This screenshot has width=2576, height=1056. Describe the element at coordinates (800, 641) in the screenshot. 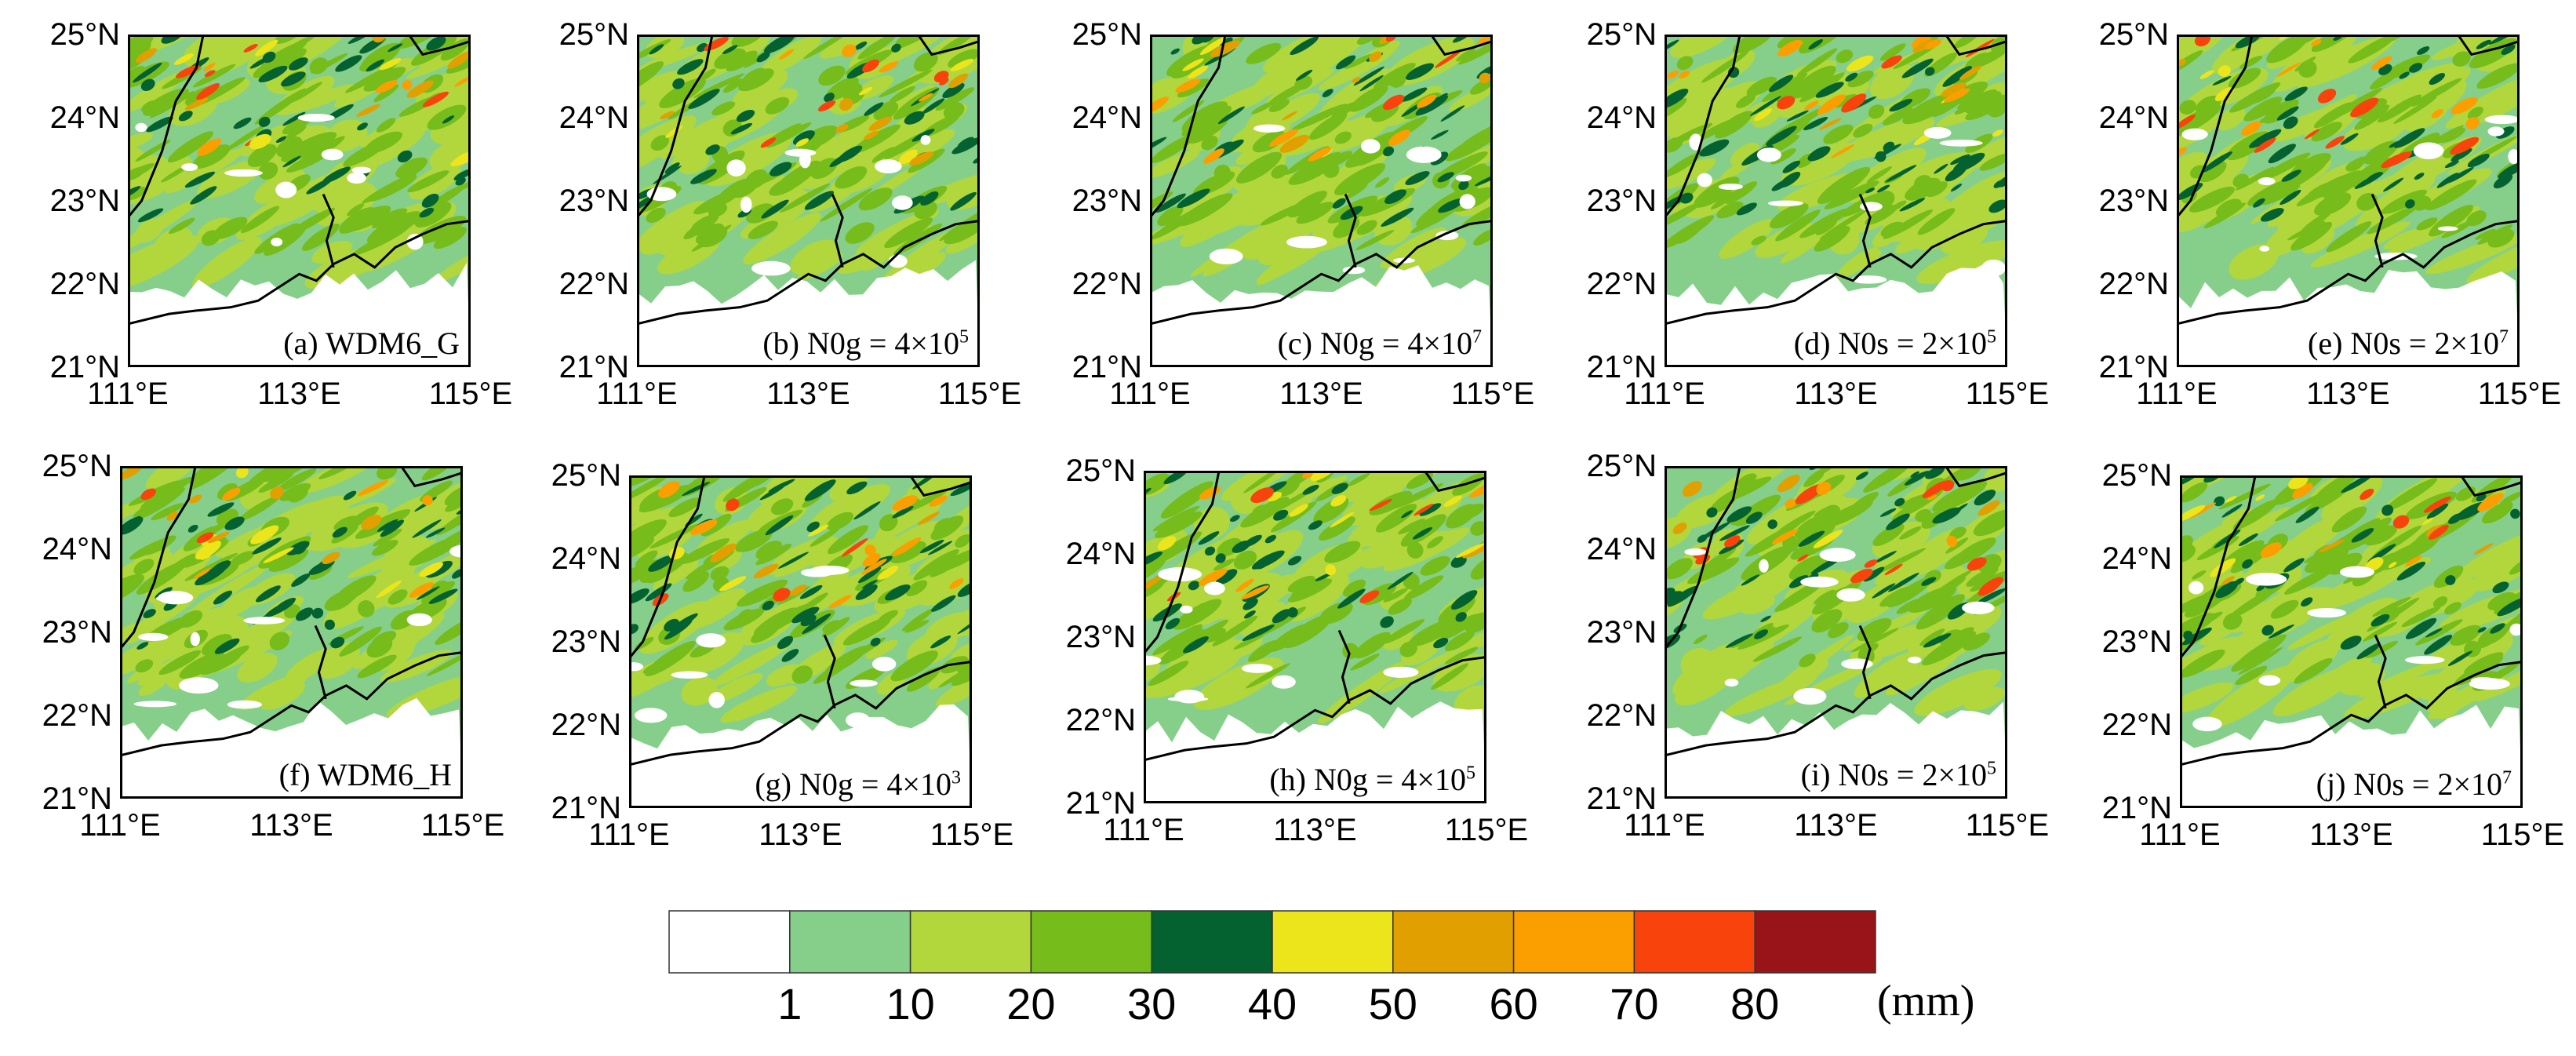

I see `precip-map-g` at that location.